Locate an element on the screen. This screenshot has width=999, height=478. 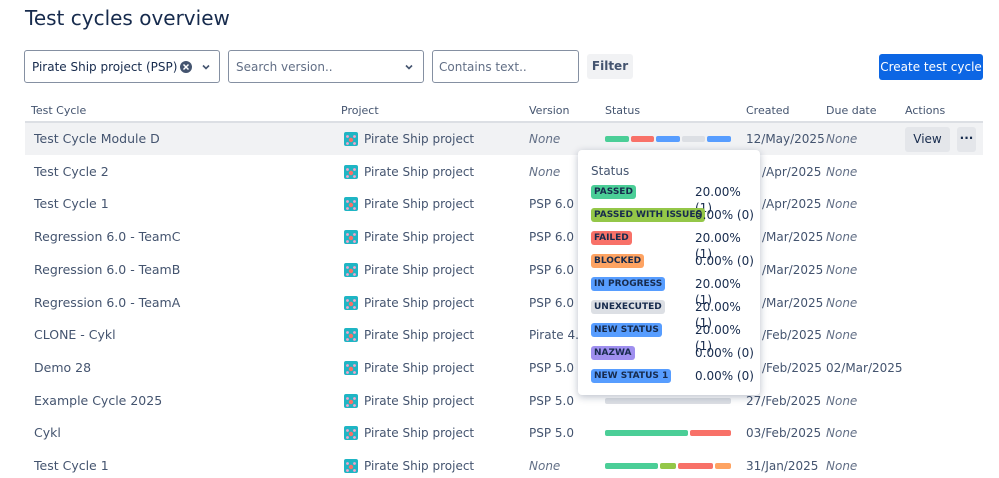
due-date: 02/Mar/2025 is located at coordinates (864, 367).